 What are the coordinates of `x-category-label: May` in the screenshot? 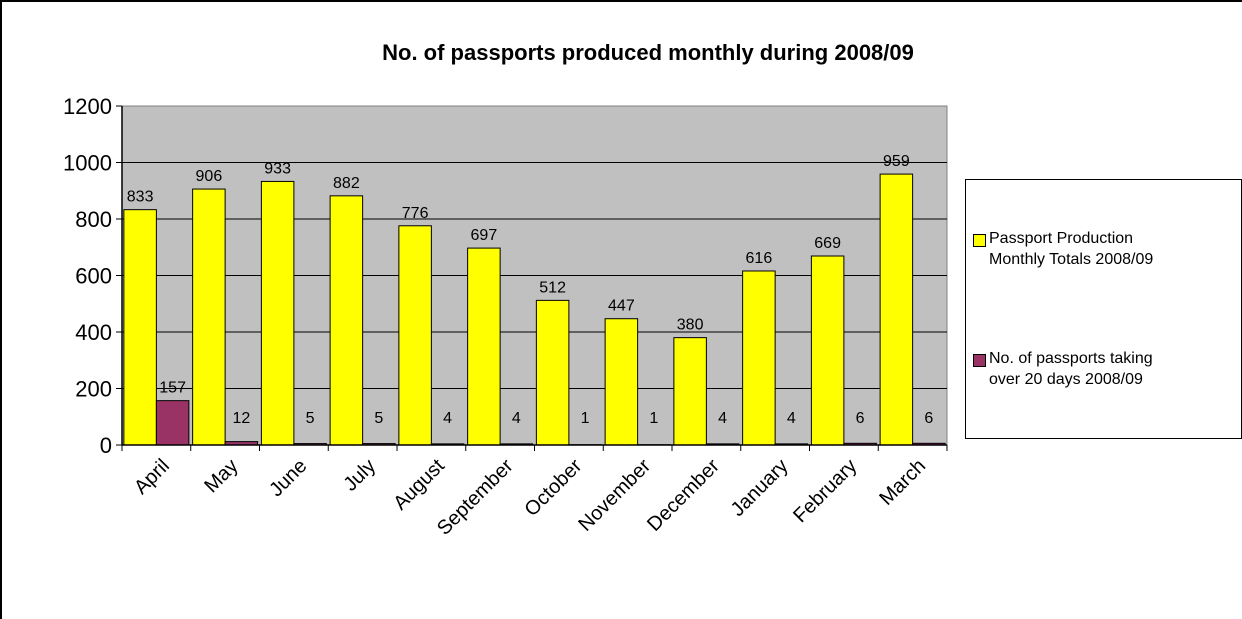 It's located at (221, 476).